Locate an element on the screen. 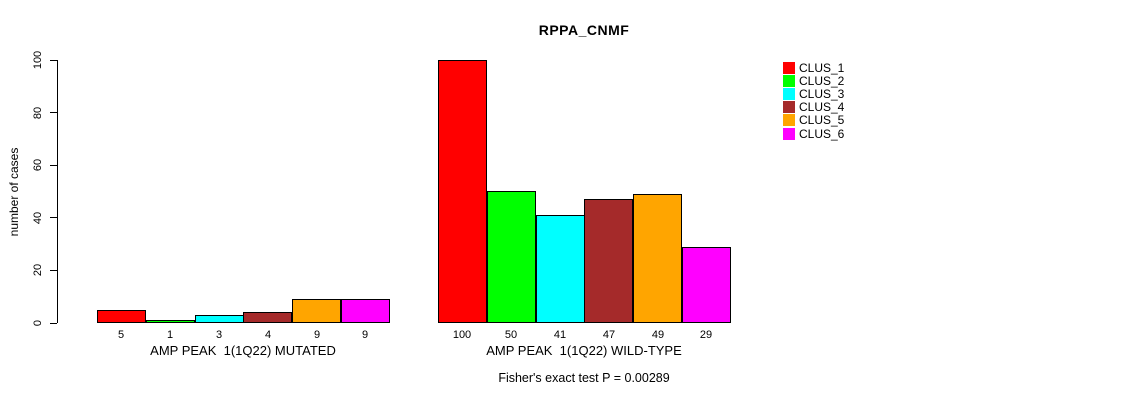  x-group-label-mutated: AMP PEAK 1(1Q22) MUTATED is located at coordinates (243, 350).